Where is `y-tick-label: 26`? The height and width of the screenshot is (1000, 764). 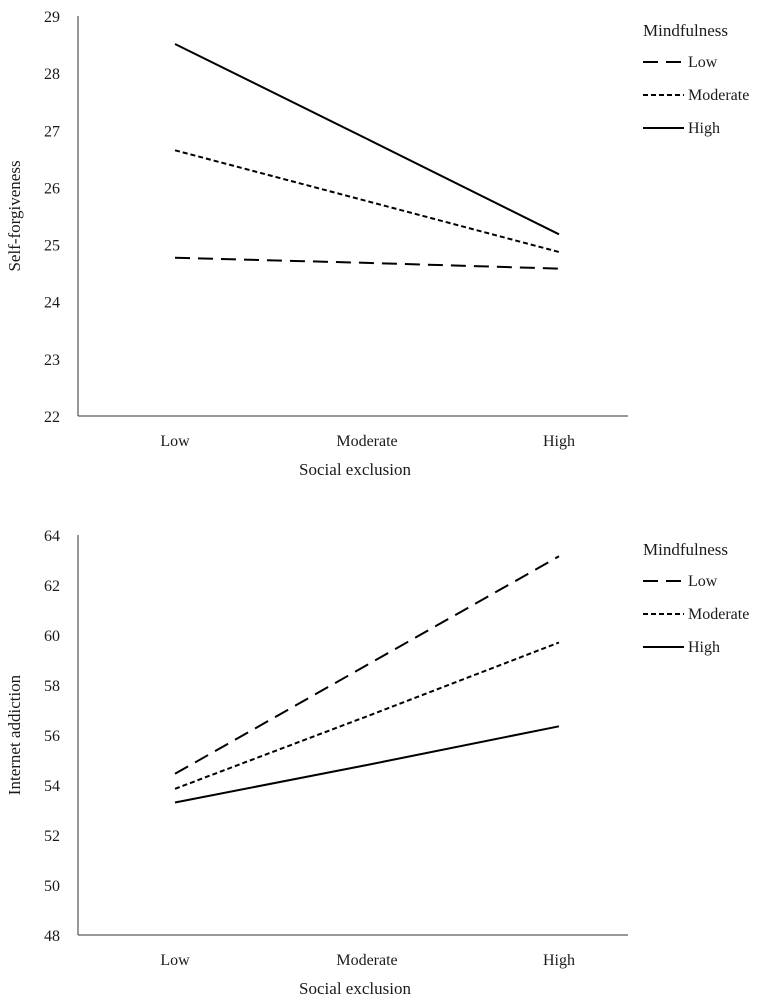 y-tick-label: 26 is located at coordinates (52, 188).